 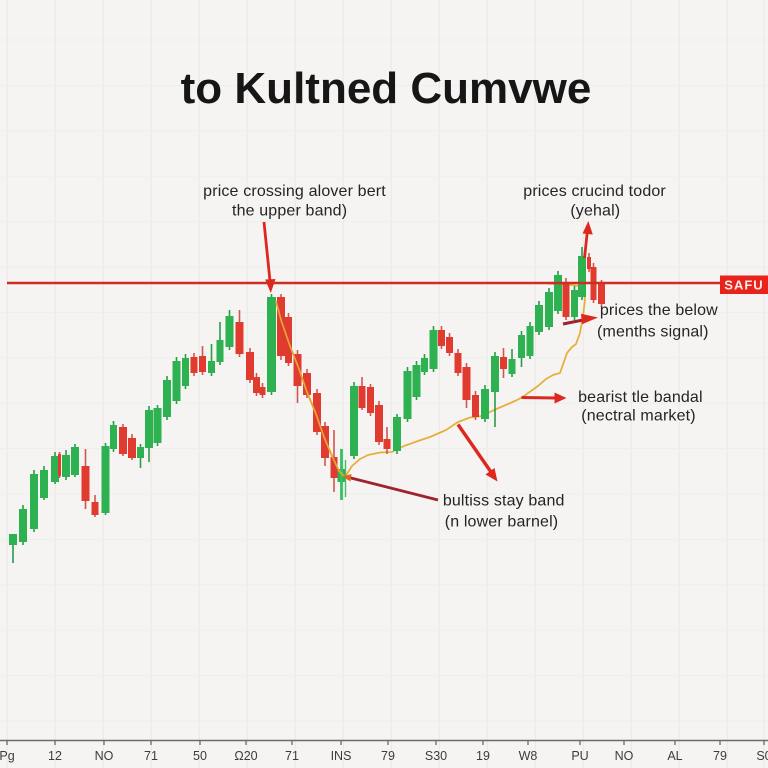 What do you see at coordinates (595, 211) in the screenshot?
I see `svg-text: (yehal)` at bounding box center [595, 211].